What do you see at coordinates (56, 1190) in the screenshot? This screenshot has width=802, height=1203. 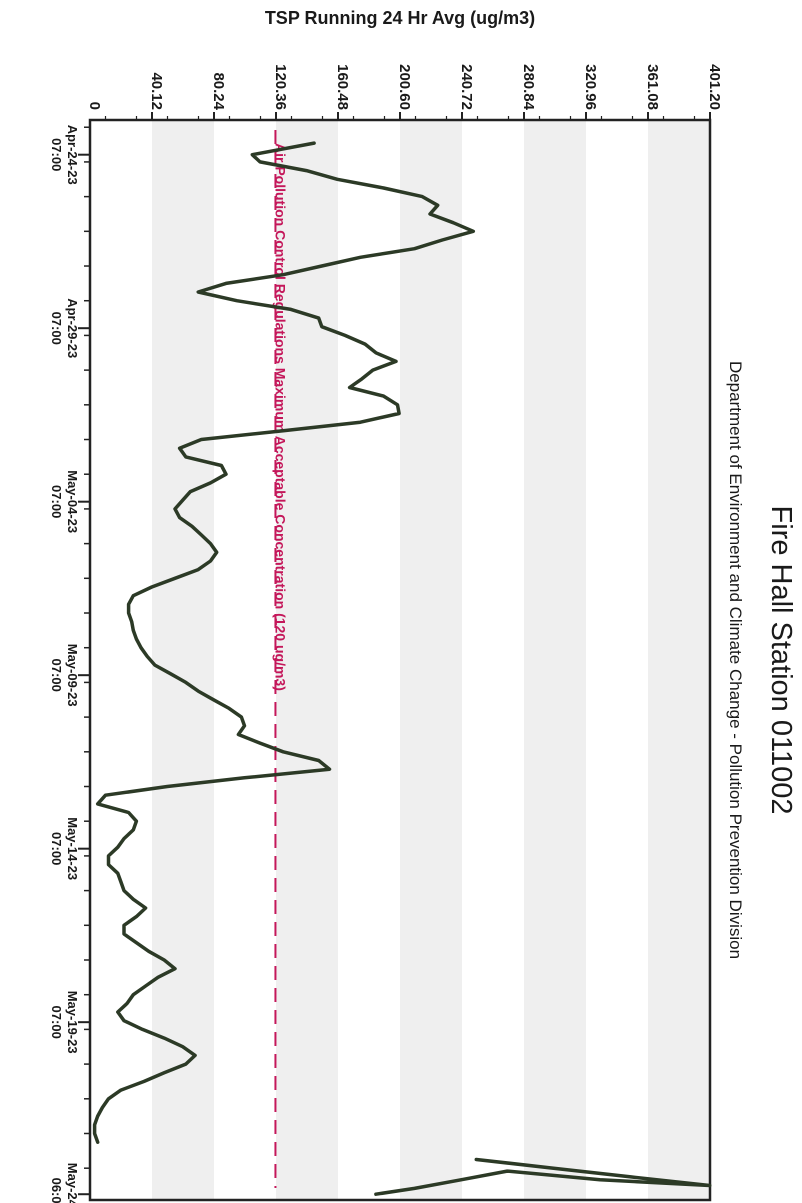 I see `x-tick-time: 06:00` at bounding box center [56, 1190].